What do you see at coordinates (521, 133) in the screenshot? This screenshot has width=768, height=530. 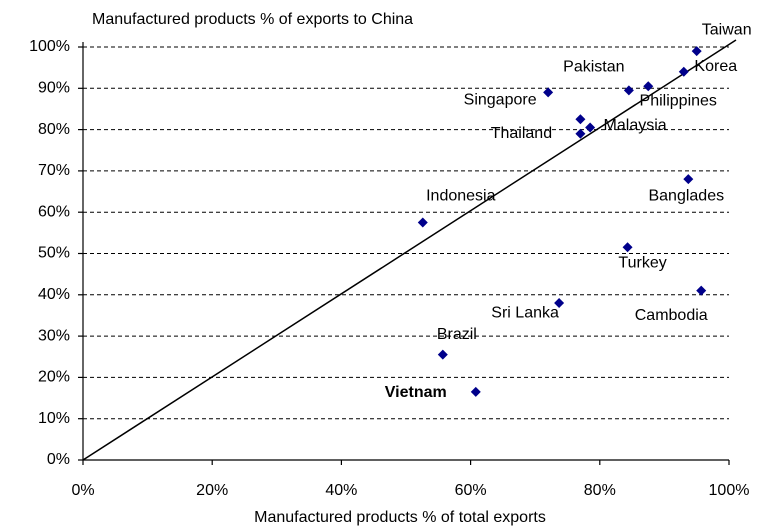 I see `point-label: Thailand` at bounding box center [521, 133].